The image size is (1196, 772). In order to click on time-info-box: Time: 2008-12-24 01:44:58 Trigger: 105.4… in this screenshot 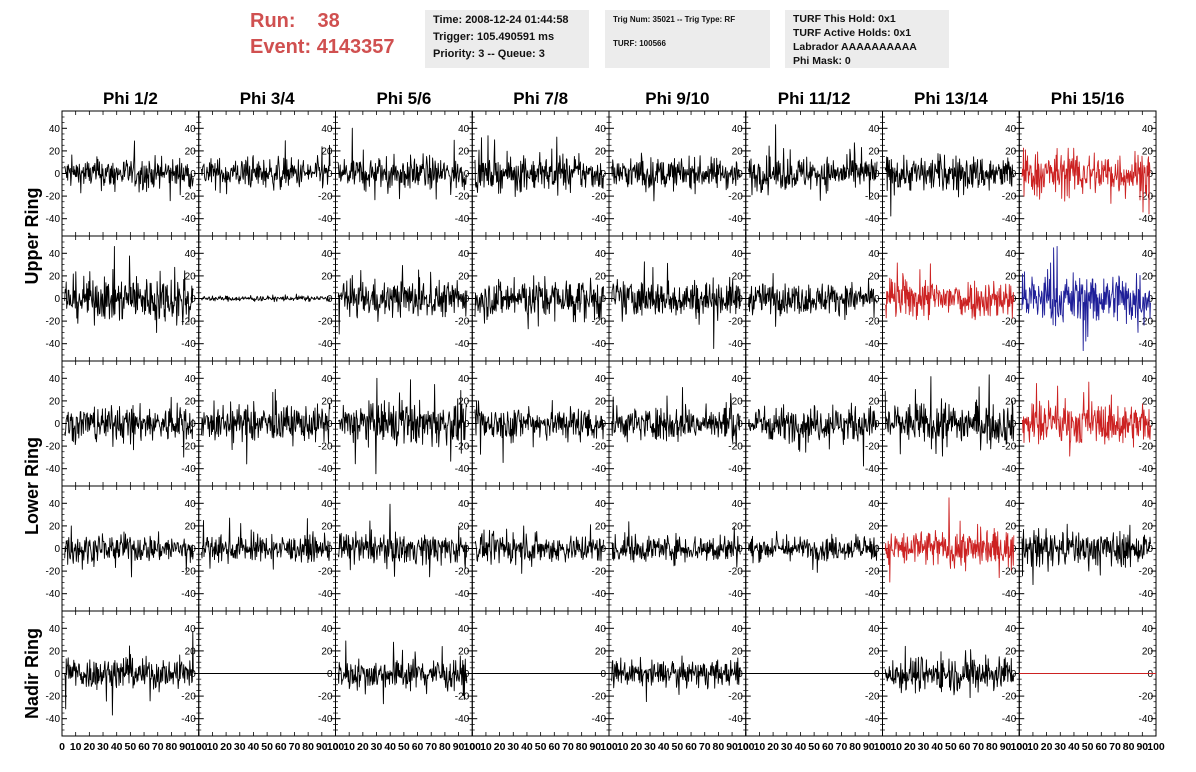, I will do `click(507, 39)`.